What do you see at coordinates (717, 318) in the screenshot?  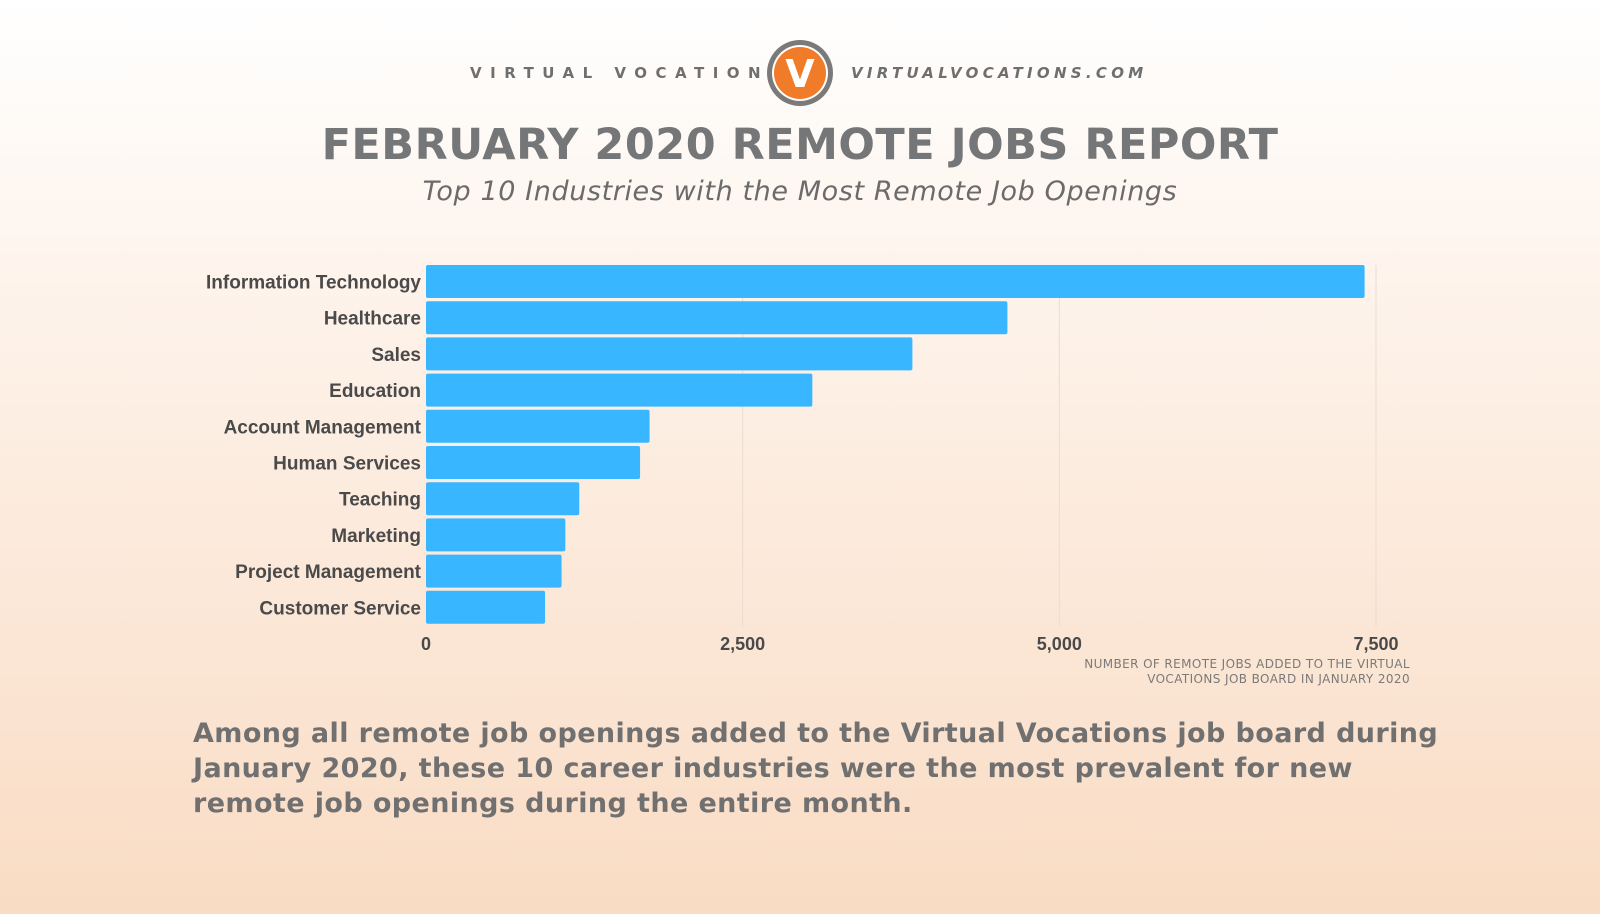 I see `bar-healthcare` at bounding box center [717, 318].